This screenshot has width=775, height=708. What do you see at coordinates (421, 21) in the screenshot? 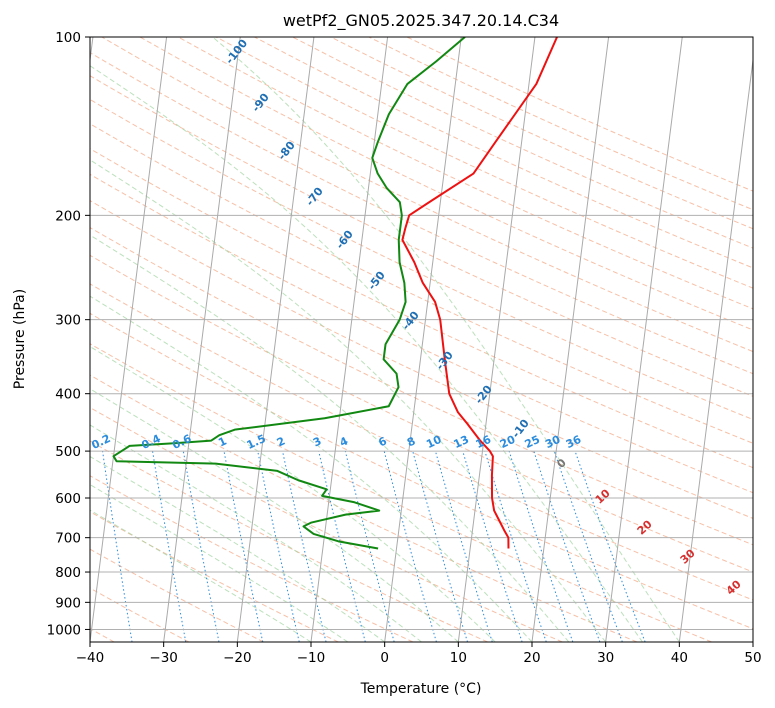
I see `chart-title: wetPf2_GN05.2025.347.20.14.C34` at bounding box center [421, 21].